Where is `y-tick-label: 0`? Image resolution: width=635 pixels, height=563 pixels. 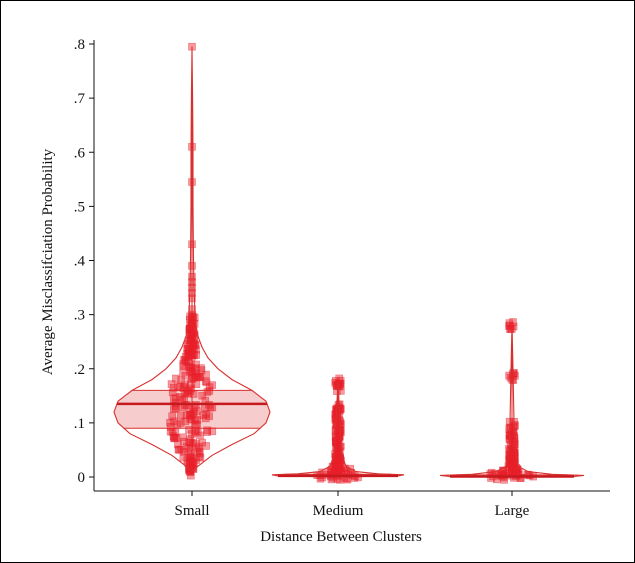 y-tick-label: 0 is located at coordinates (82, 478).